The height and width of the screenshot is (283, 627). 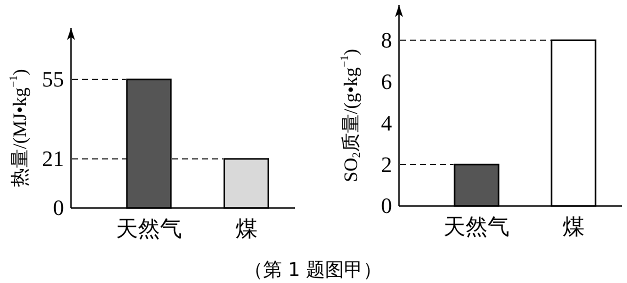 I want to click on y-tick-label: 21, so click(x=53, y=159).